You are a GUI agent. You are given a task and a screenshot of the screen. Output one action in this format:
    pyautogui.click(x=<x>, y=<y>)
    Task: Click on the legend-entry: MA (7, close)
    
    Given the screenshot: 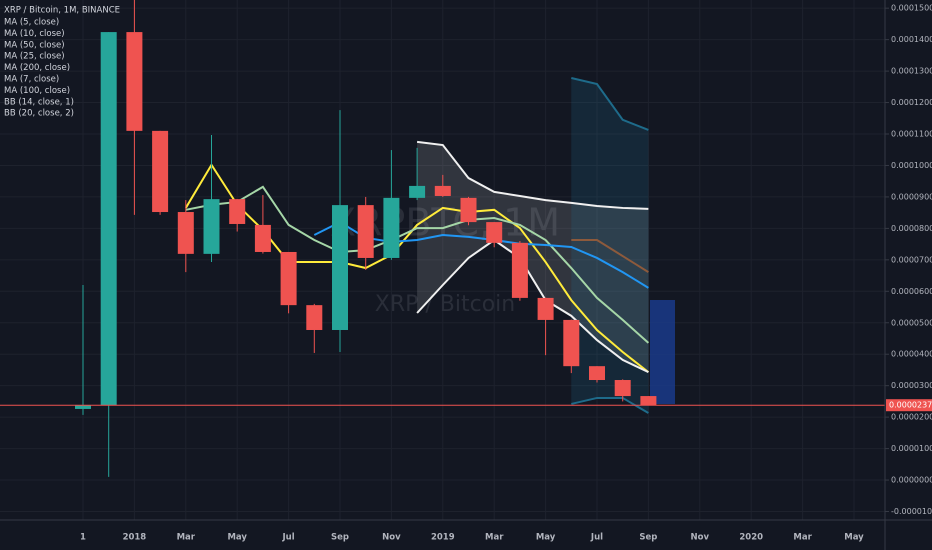 What is the action you would take?
    pyautogui.click(x=31, y=80)
    